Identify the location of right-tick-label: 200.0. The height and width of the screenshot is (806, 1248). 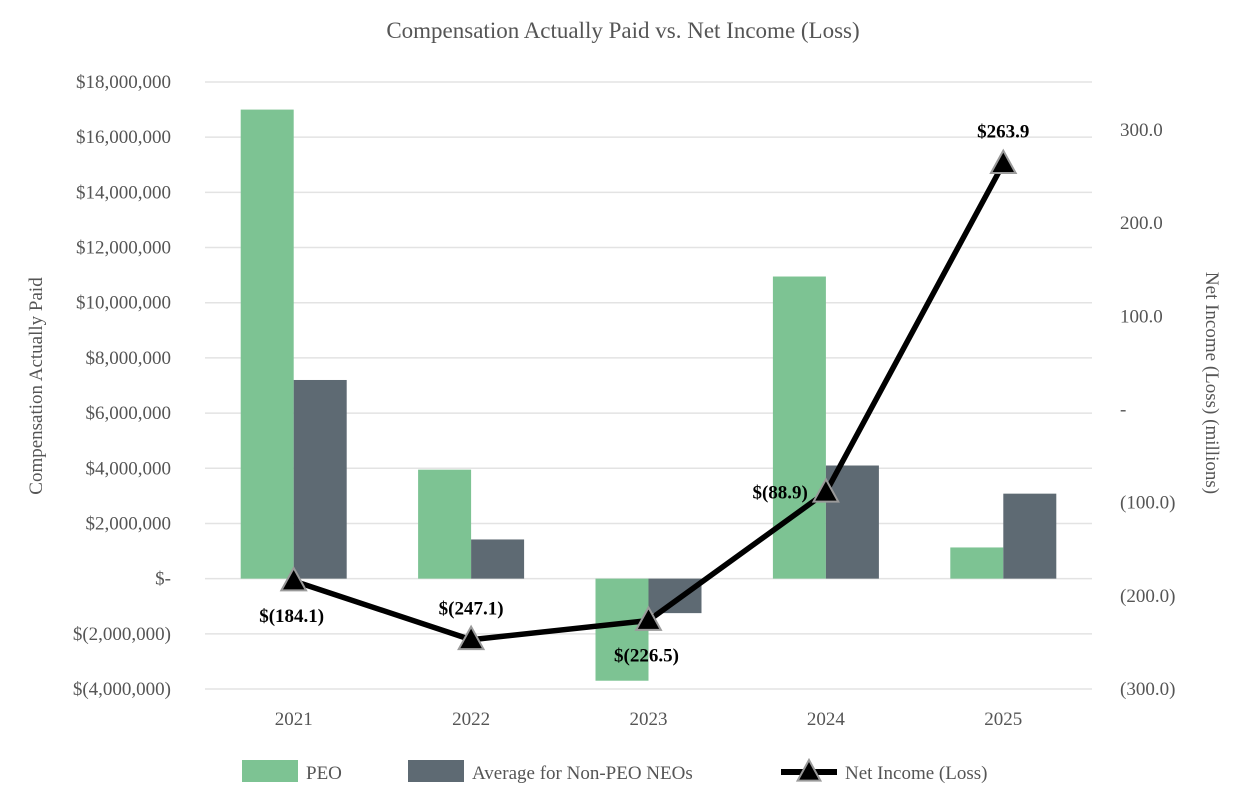
(1141, 223).